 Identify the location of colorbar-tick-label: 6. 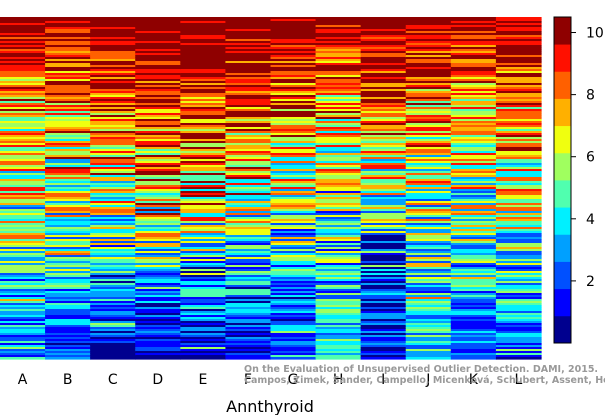
(590, 158).